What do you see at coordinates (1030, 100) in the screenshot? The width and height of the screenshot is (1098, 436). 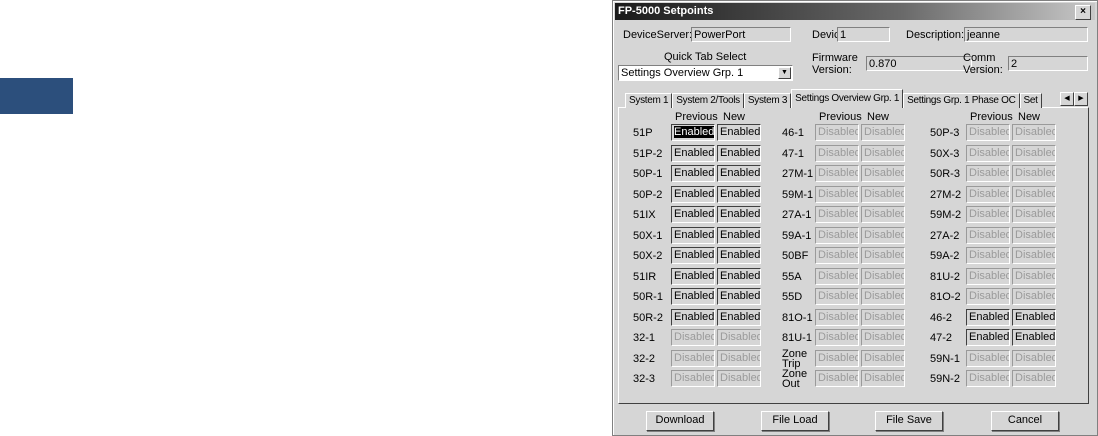 I see `tab-6: Set` at bounding box center [1030, 100].